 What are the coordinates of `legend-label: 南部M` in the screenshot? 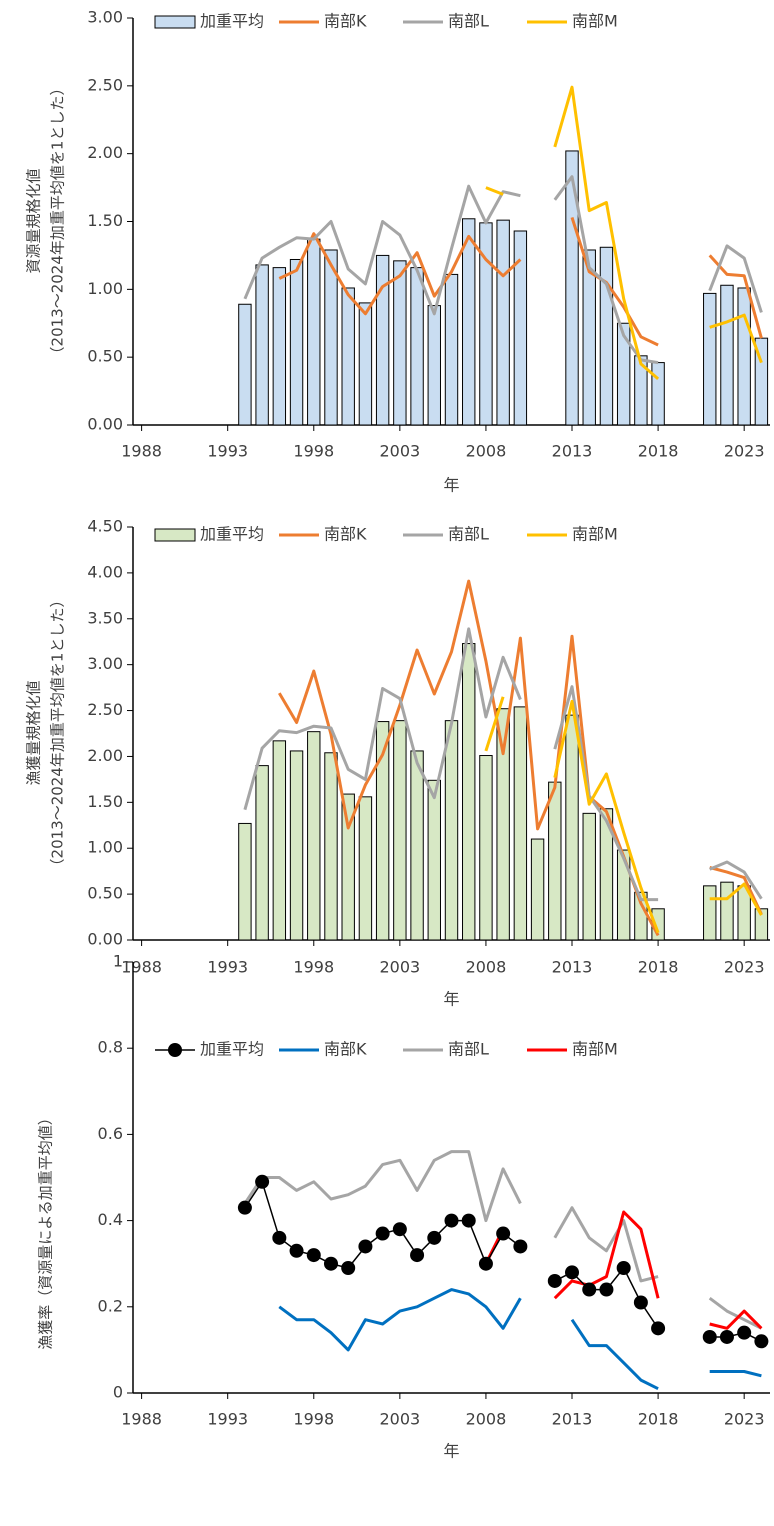 It's located at (595, 1049).